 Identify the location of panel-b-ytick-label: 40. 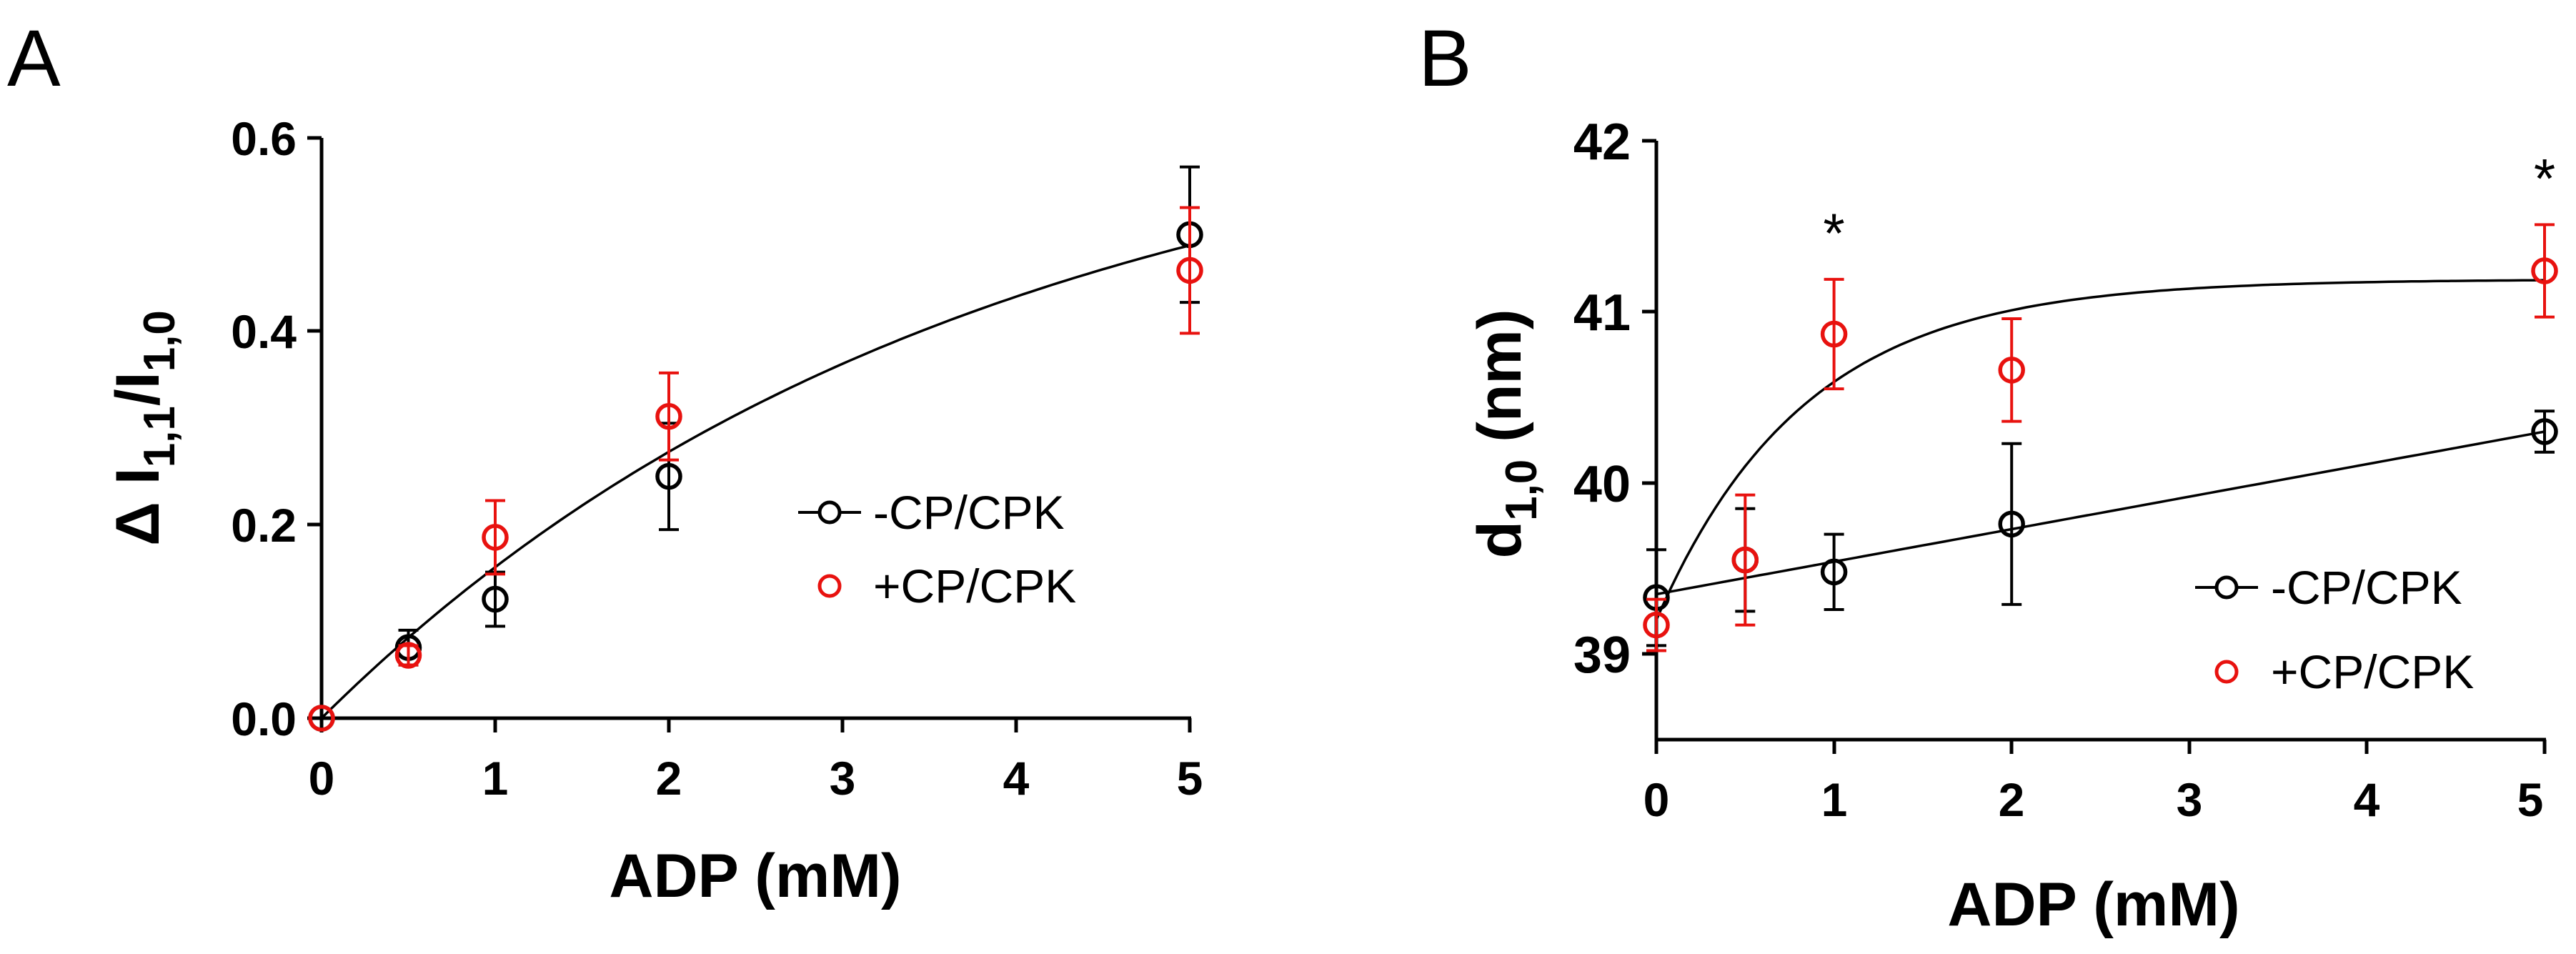
(1602, 484).